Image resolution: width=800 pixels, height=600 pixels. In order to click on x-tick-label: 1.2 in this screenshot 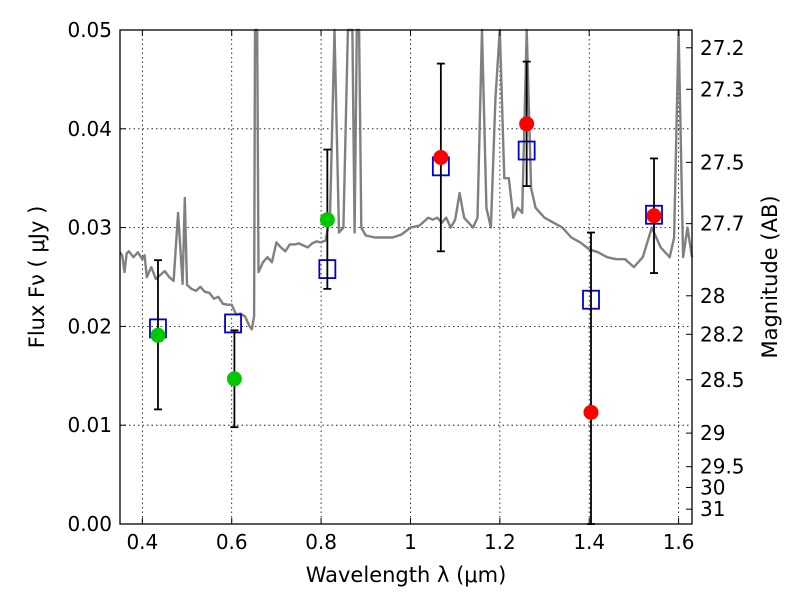, I will do `click(500, 542)`.